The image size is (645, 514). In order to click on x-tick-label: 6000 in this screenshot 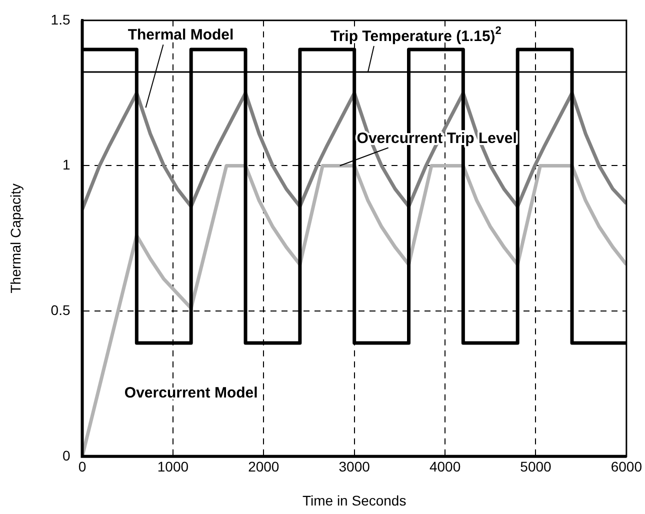, I will do `click(626, 466)`.